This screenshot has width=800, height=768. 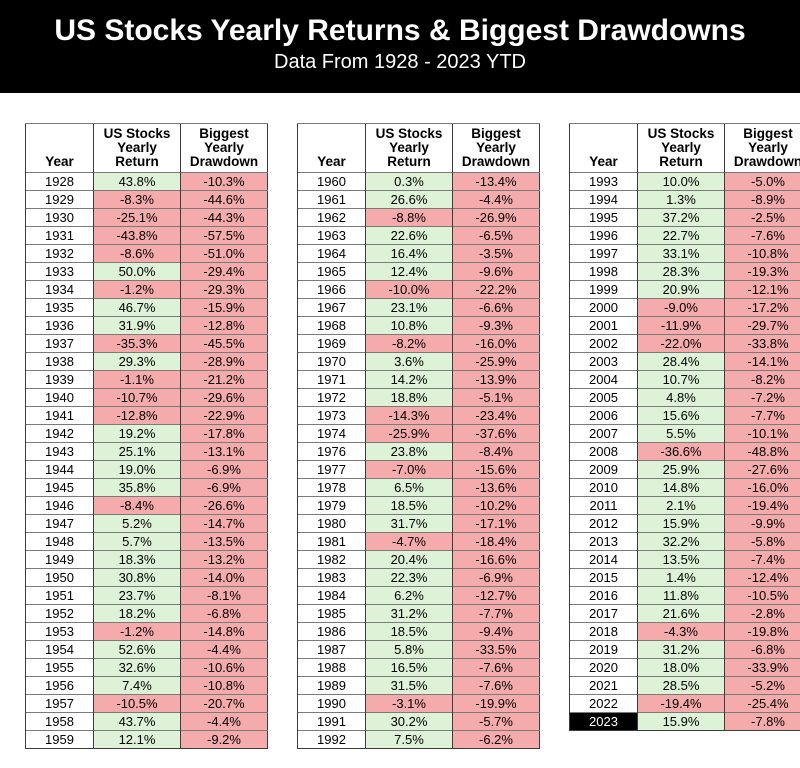 What do you see at coordinates (224, 253) in the screenshot?
I see `drawdown-cell: -51.0%` at bounding box center [224, 253].